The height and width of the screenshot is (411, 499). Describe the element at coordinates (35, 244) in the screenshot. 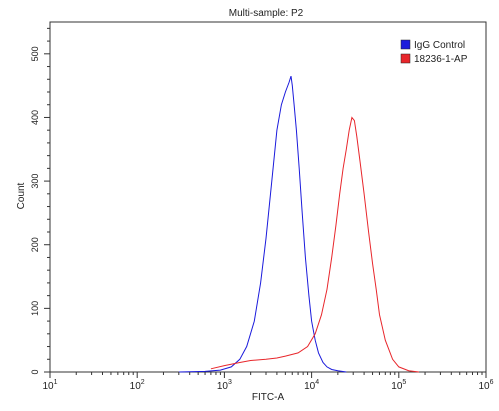

I see `y-tick-label: 200` at that location.